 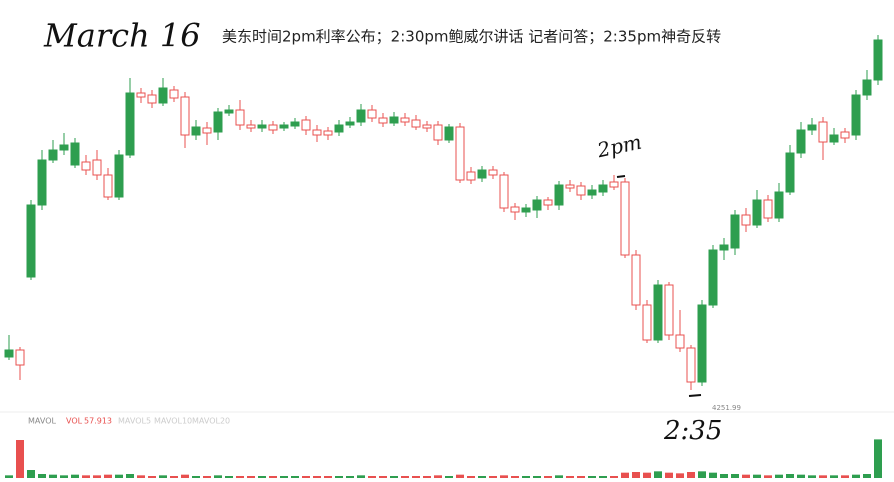 I want to click on volume-legend: MAVOL5, so click(x=134, y=421).